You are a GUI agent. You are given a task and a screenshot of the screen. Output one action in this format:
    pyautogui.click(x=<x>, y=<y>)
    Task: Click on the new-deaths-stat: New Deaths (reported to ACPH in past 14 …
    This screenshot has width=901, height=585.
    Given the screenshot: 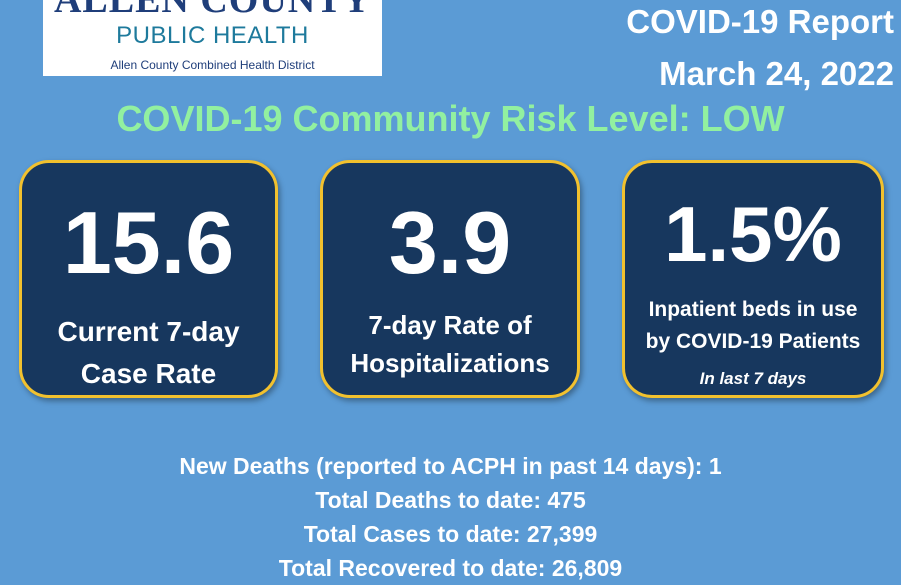 What is the action you would take?
    pyautogui.click(x=450, y=466)
    